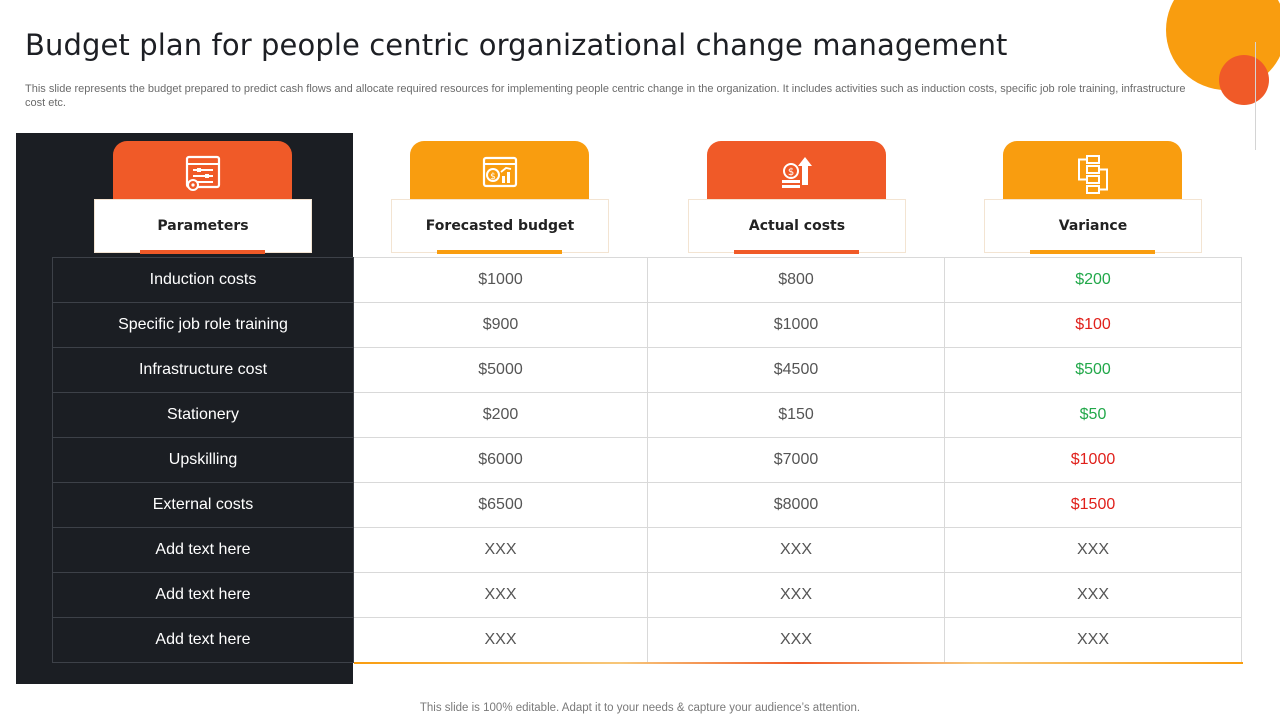 This screenshot has height=720, width=1280. What do you see at coordinates (203, 505) in the screenshot?
I see `parameter-cell: External costs` at bounding box center [203, 505].